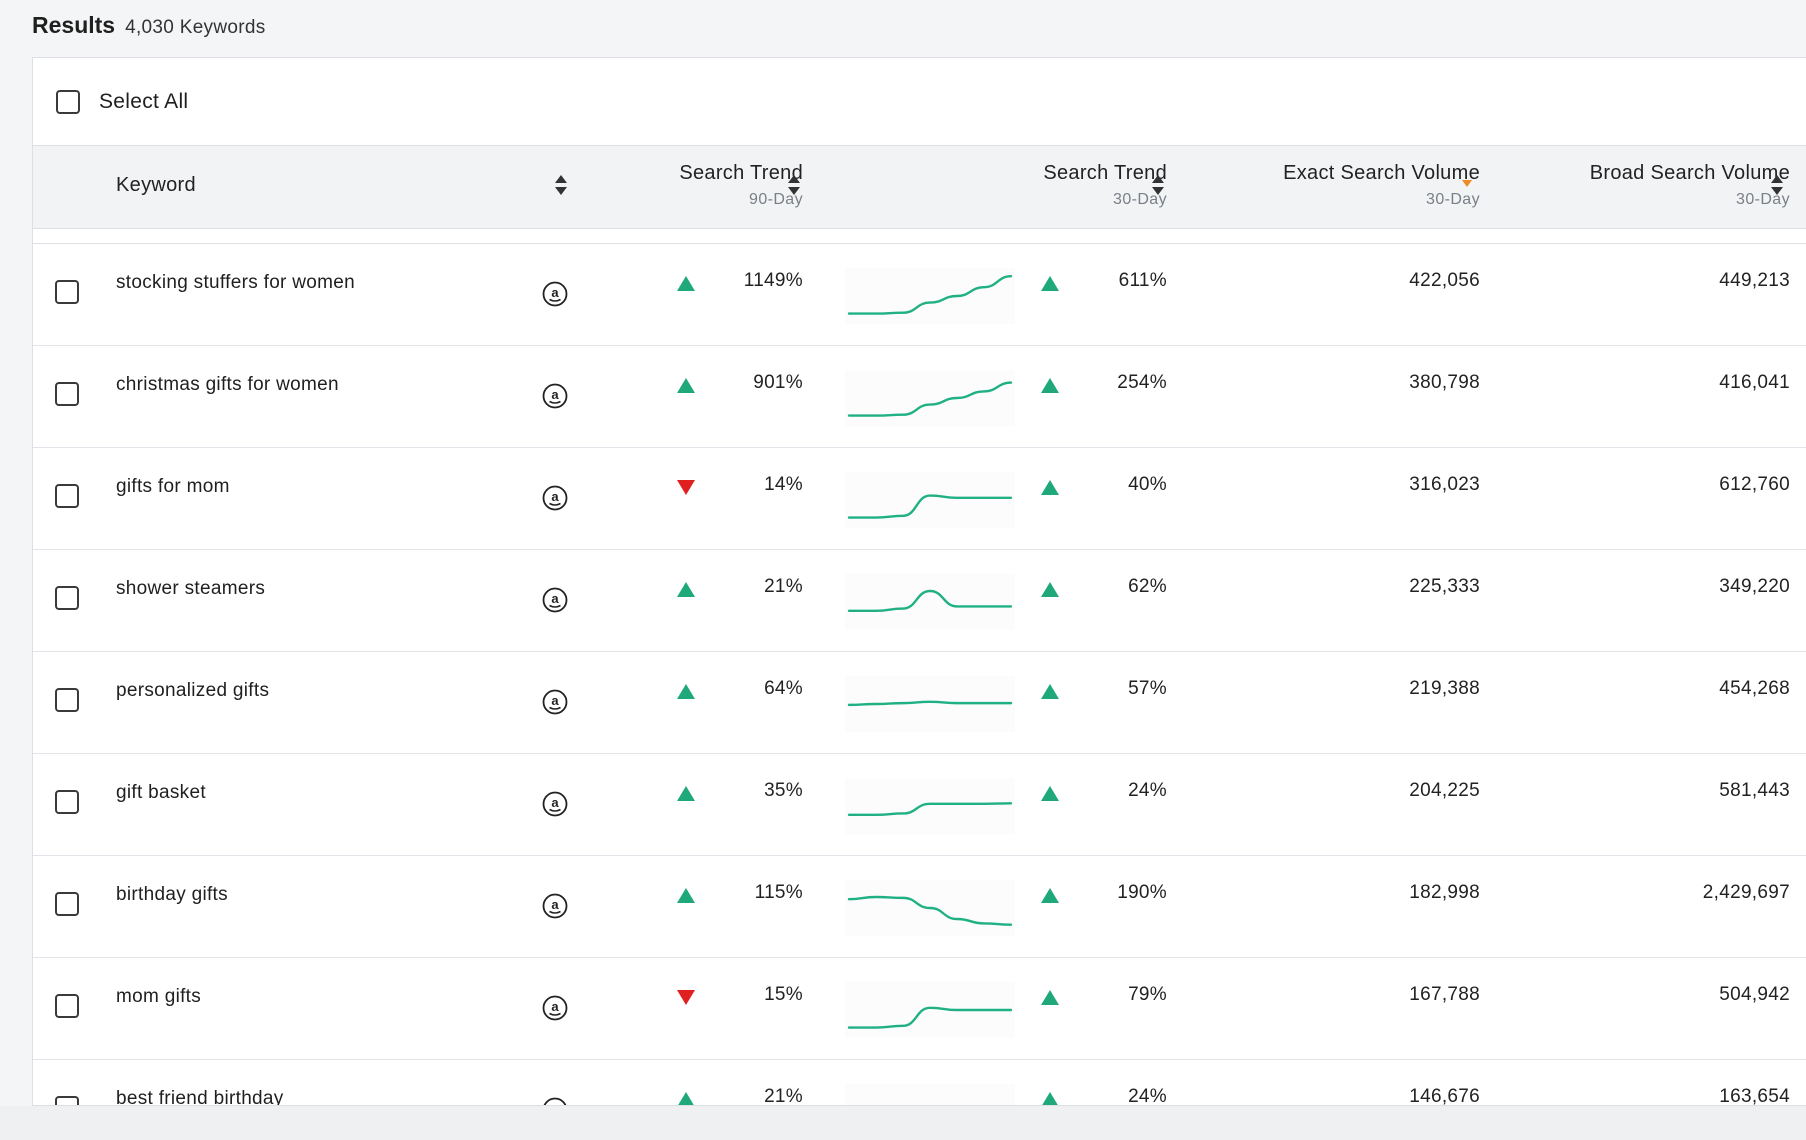 Image resolution: width=1806 pixels, height=1140 pixels. What do you see at coordinates (236, 282) in the screenshot?
I see `keyword-text: stocking stuffers for women` at bounding box center [236, 282].